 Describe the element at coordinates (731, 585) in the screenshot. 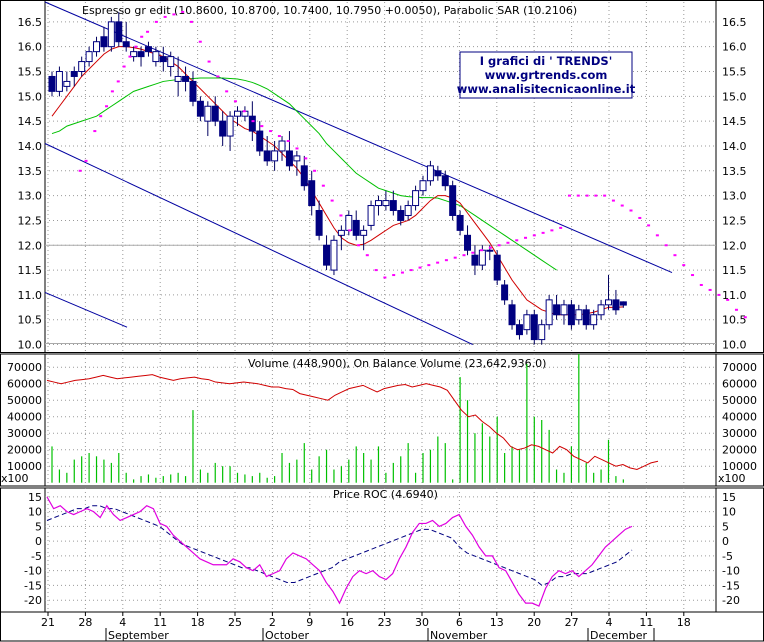

I see `roc-tick-right: -15` at that location.